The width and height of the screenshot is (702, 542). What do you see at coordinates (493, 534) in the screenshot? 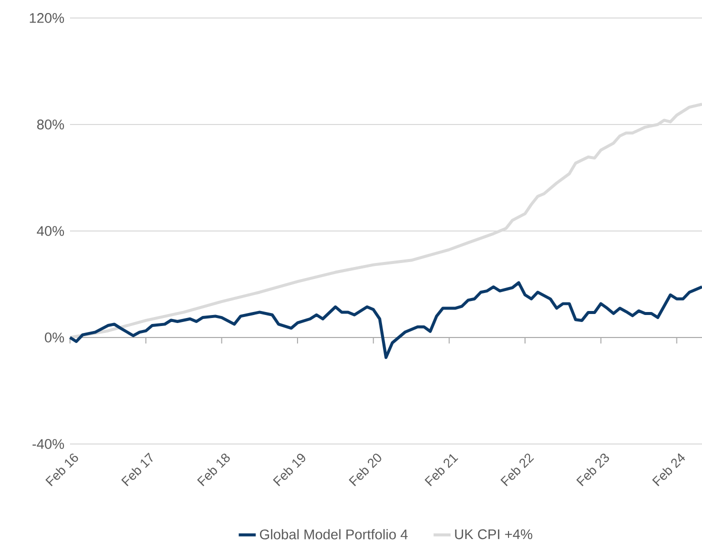
I see `legend-label: UK CPI +4%` at bounding box center [493, 534].